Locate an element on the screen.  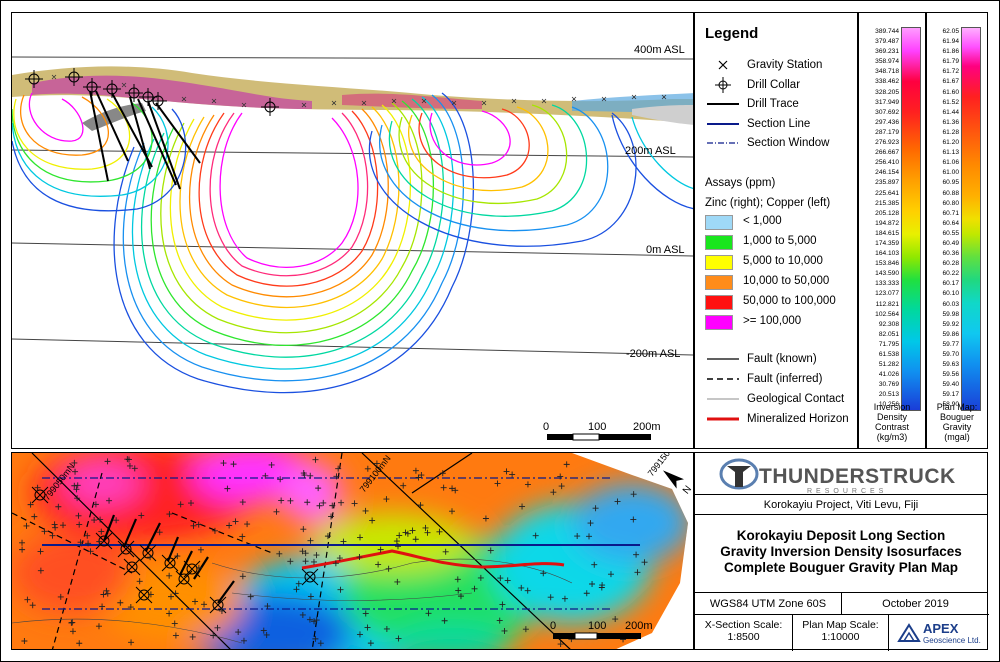
density-tick-label: 30.769 is located at coordinates (888, 385).